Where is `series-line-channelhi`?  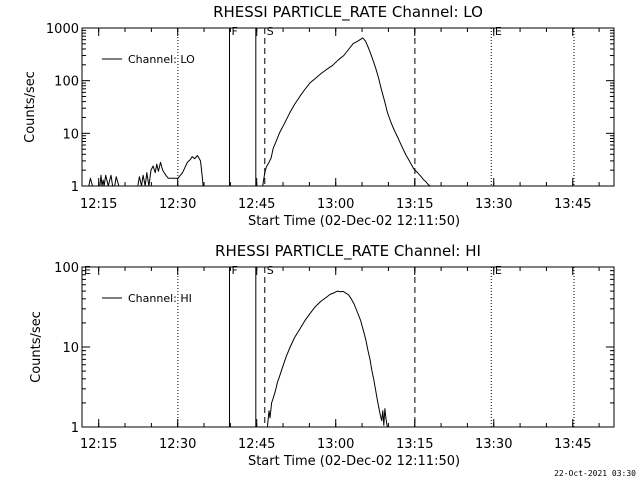 series-line-channelhi is located at coordinates (327, 359).